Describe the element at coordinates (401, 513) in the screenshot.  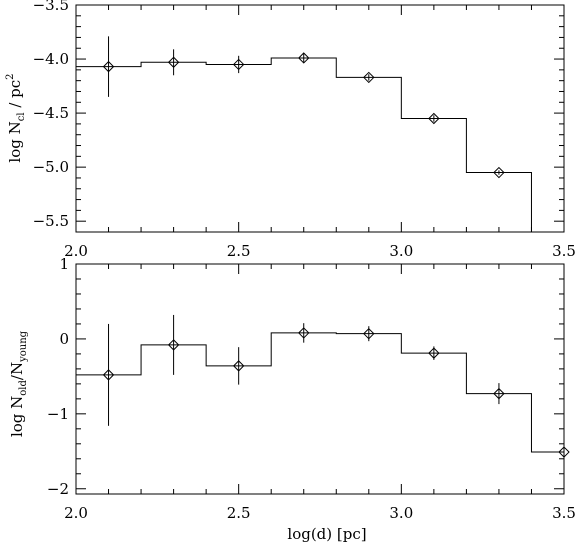
I see `bottom-x-tick-label: 3.0` at that location.